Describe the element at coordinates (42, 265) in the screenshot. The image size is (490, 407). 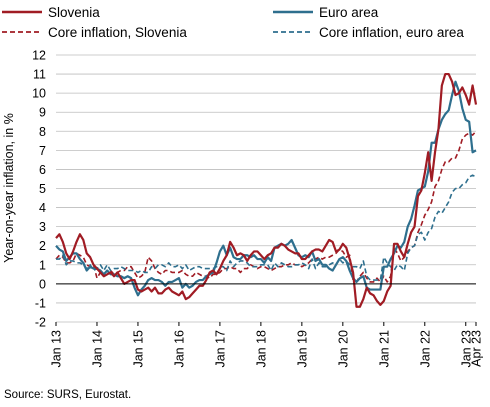
I see `y-tick-label: 1` at that location.